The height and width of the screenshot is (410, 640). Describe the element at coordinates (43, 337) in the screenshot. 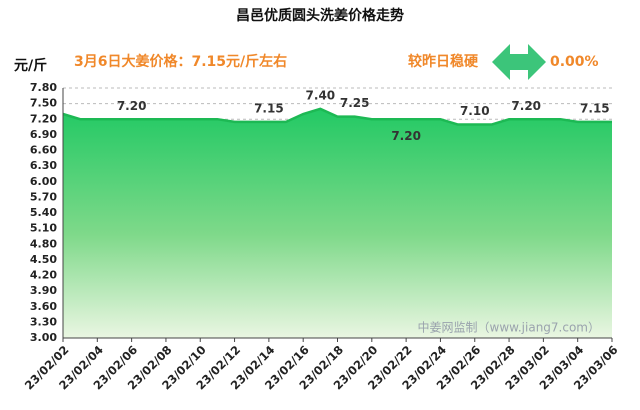

I see `y-tick-label: 3.00` at that location.